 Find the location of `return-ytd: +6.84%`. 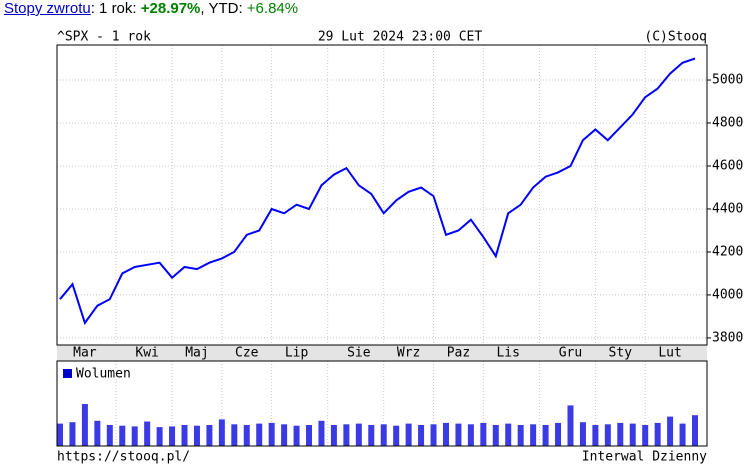

return-ytd: +6.84% is located at coordinates (272, 8).